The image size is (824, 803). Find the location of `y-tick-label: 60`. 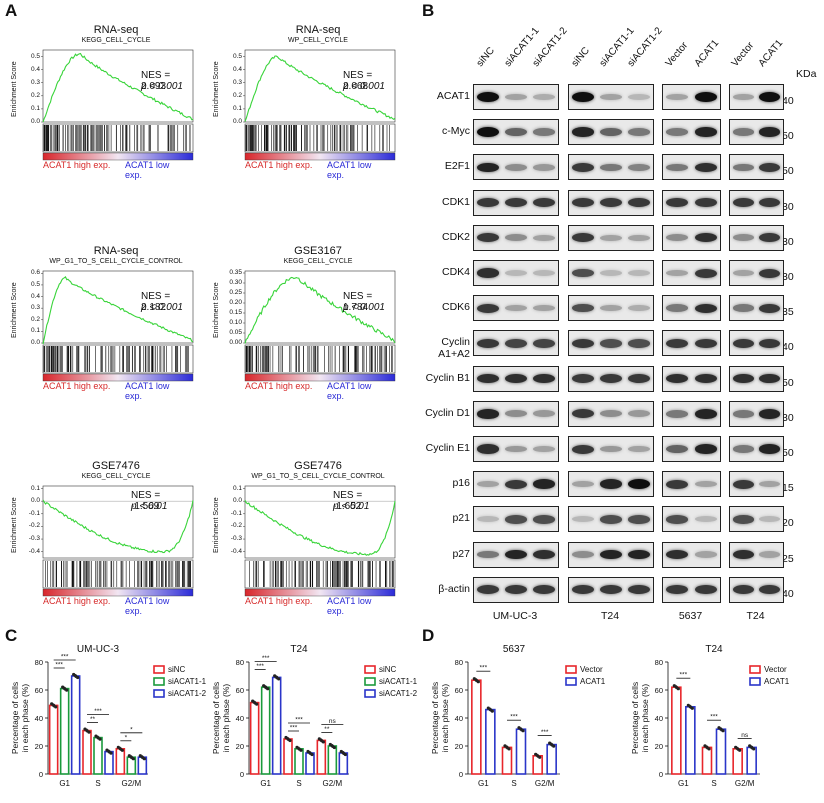

y-tick-label: 60 is located at coordinates (459, 690).